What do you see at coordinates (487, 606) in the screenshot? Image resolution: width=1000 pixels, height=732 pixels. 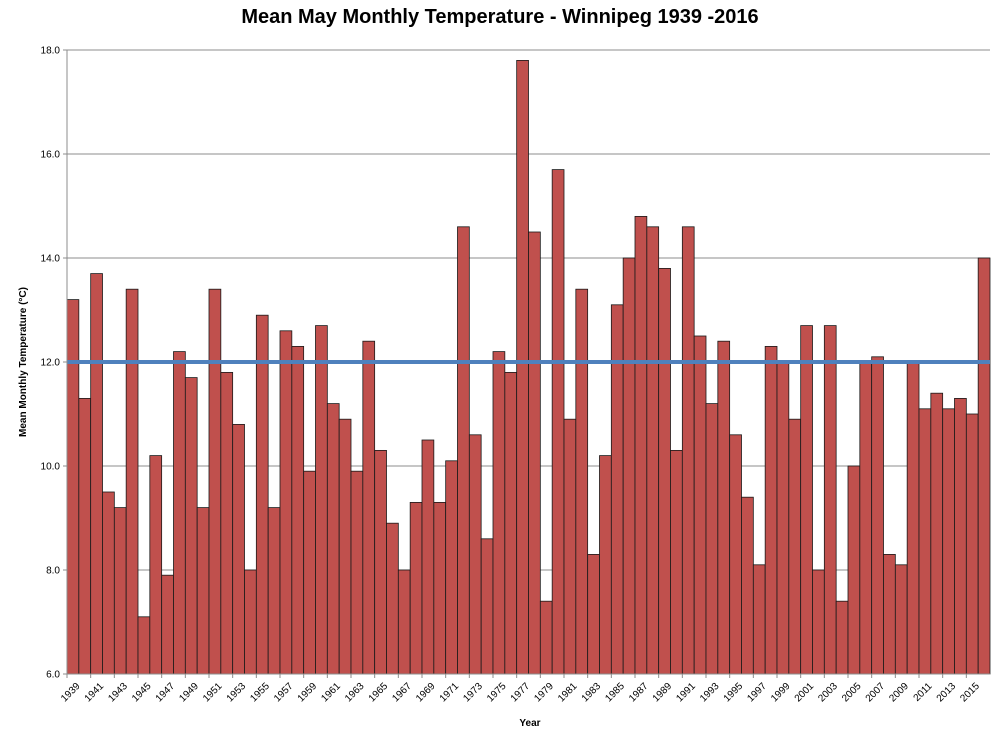 I see `bar-1974` at bounding box center [487, 606].